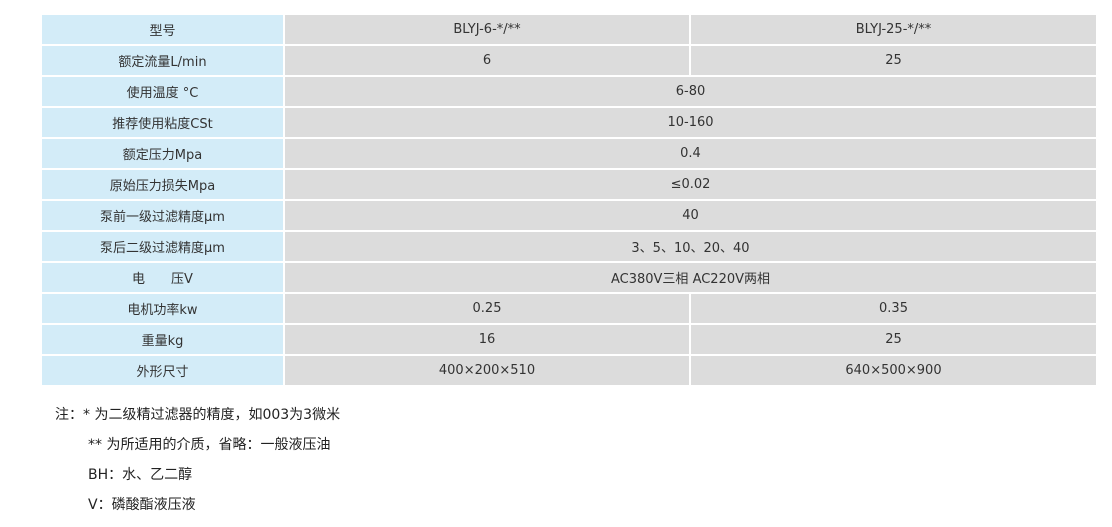 This screenshot has height=527, width=1112. What do you see at coordinates (487, 370) in the screenshot?
I see `row-value: 400×200×510` at bounding box center [487, 370].